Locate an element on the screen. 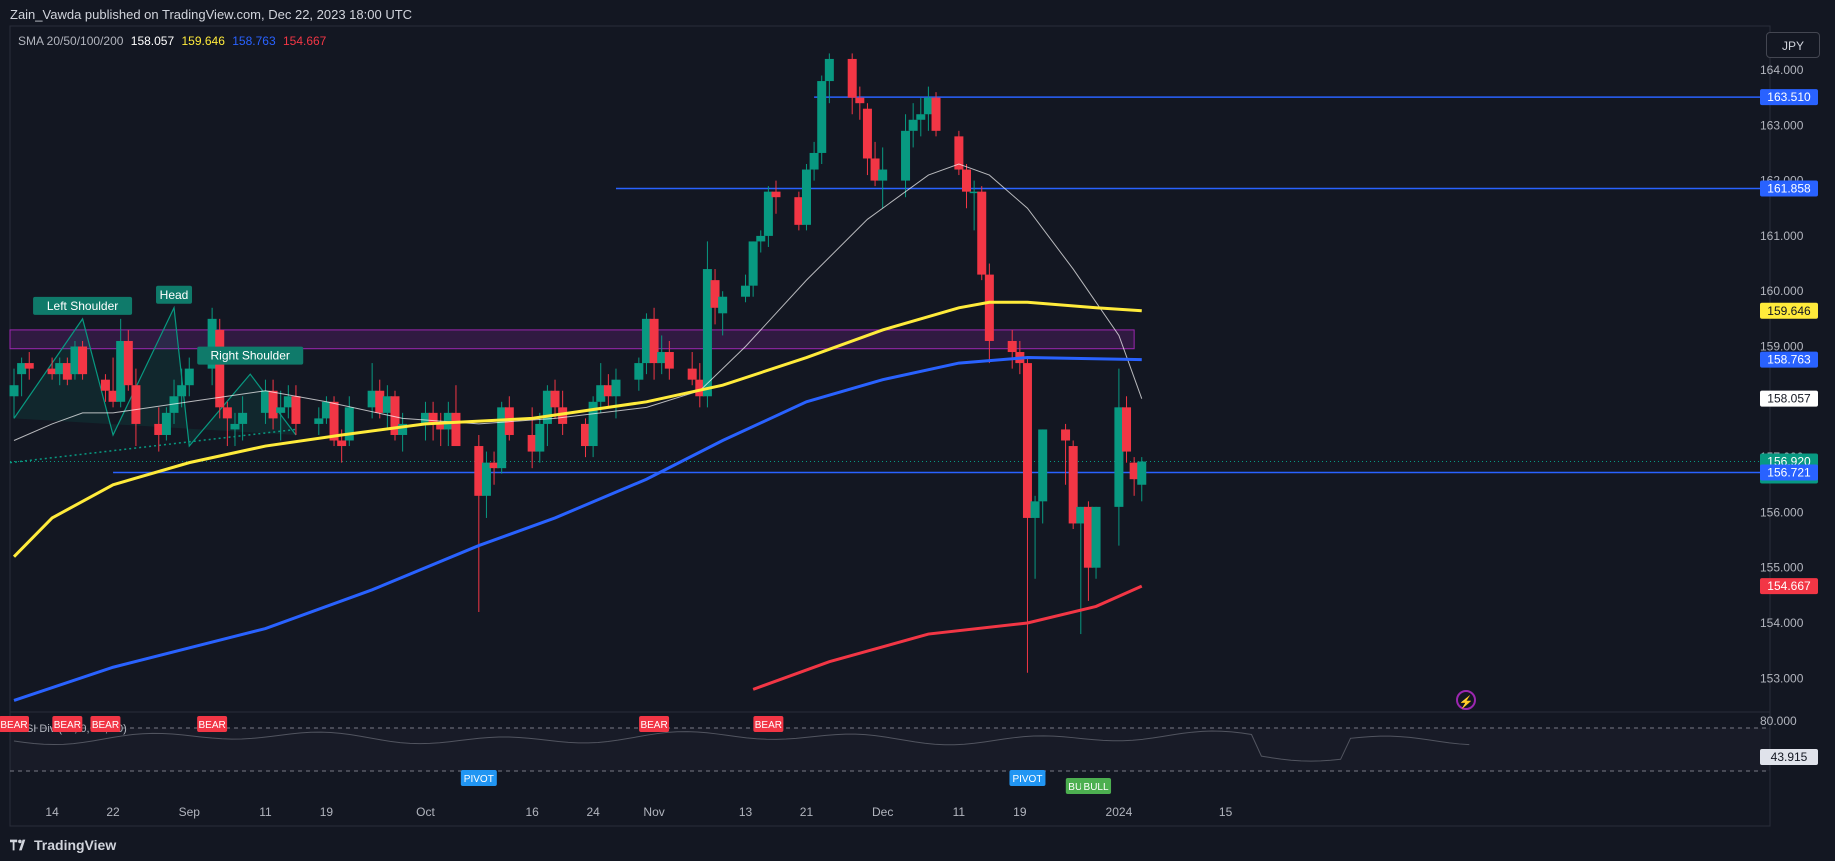 The image size is (1835, 861). sma100-value: 158.763 is located at coordinates (254, 41).